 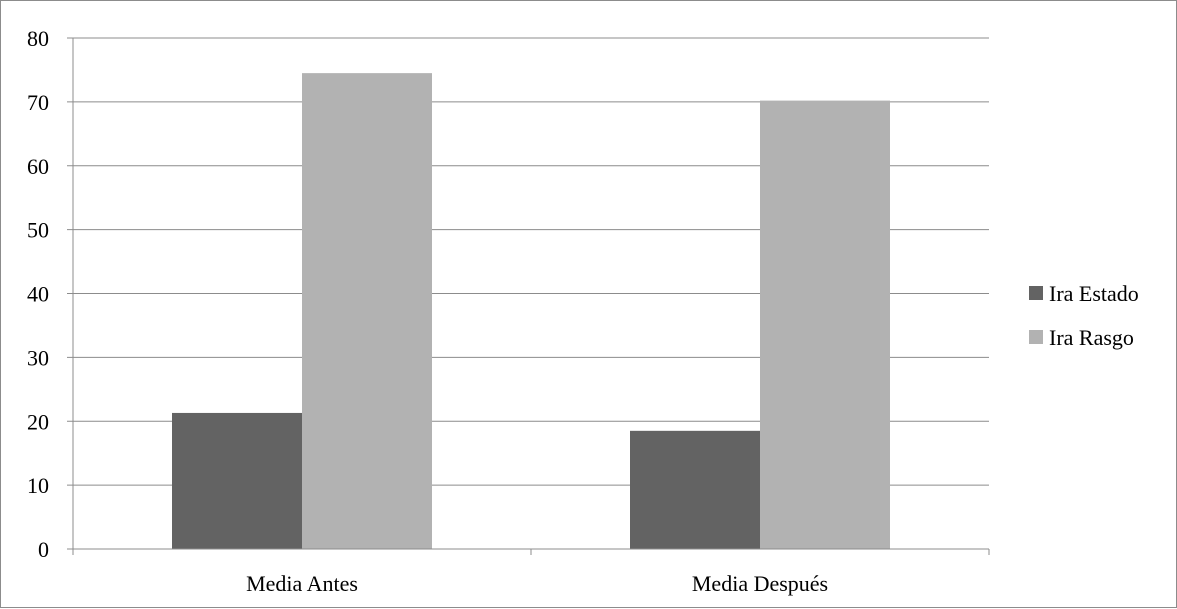 What do you see at coordinates (38, 102) in the screenshot?
I see `y-tick-label: 70` at bounding box center [38, 102].